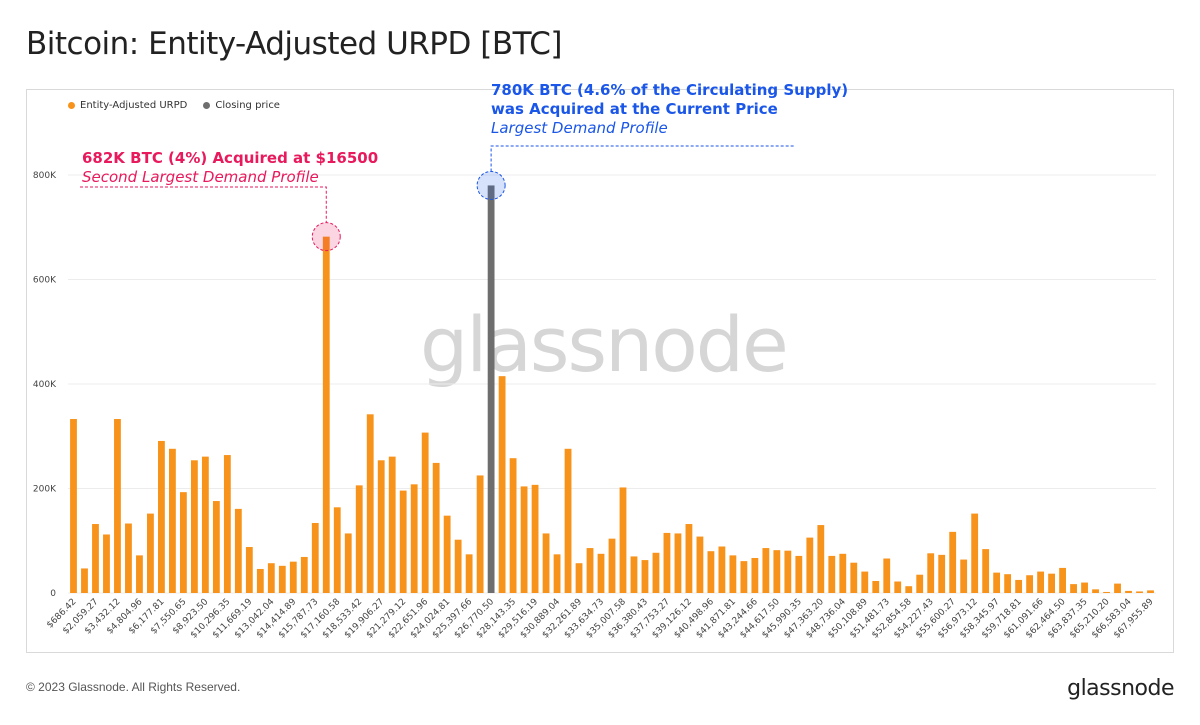 The width and height of the screenshot is (1200, 725). Describe the element at coordinates (133, 687) in the screenshot. I see `footer-copyright: © 2023 Glassnode. All Rights Reserved.` at that location.